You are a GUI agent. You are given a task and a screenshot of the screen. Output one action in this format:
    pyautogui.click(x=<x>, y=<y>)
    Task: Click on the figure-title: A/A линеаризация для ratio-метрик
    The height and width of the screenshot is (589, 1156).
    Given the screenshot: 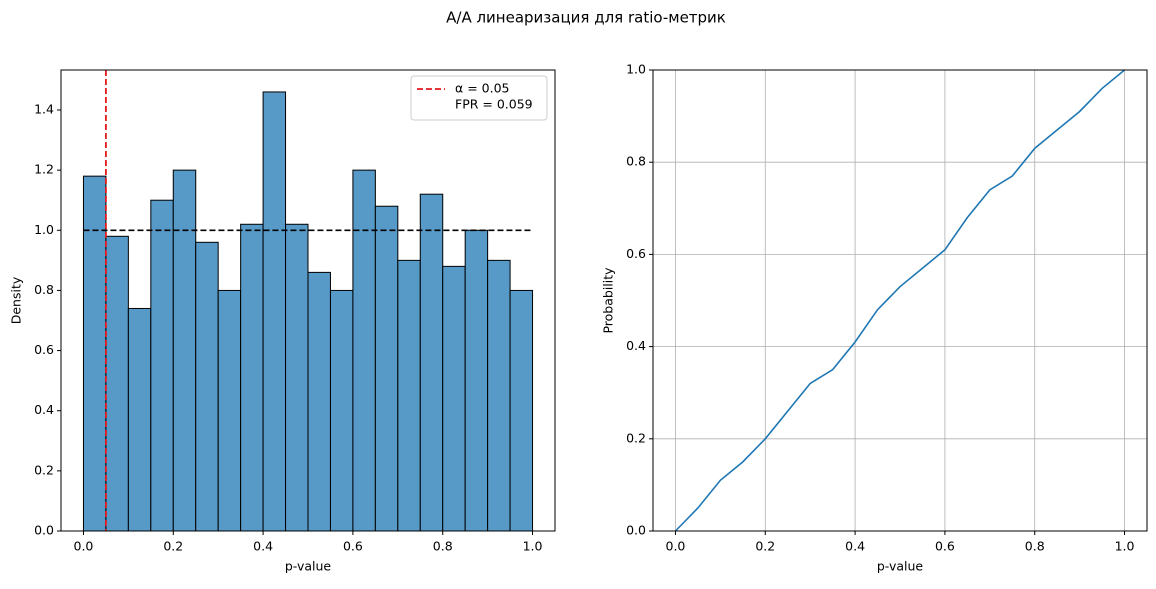 What is the action you would take?
    pyautogui.click(x=586, y=18)
    